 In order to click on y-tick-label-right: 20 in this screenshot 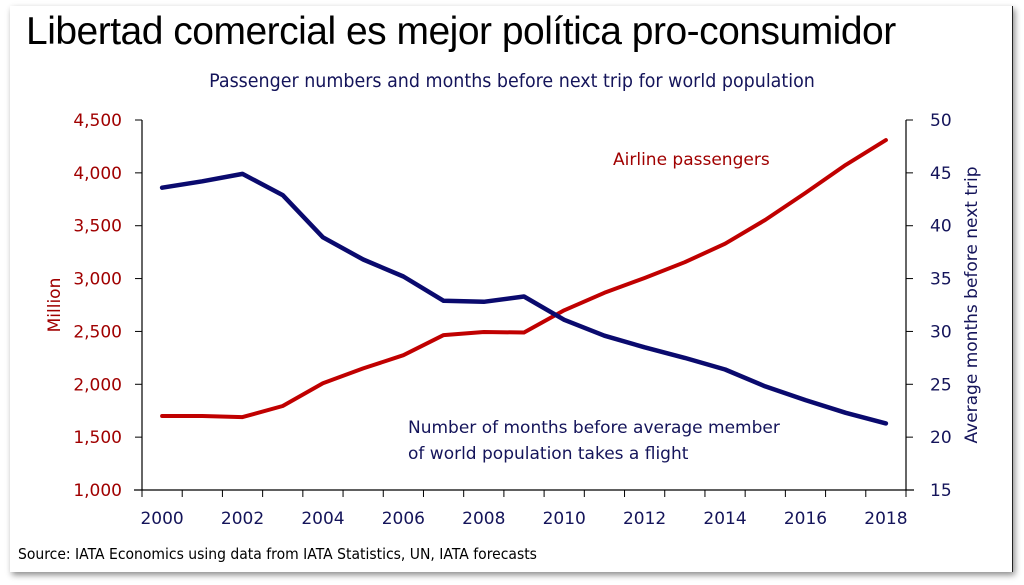, I will do `click(941, 438)`.